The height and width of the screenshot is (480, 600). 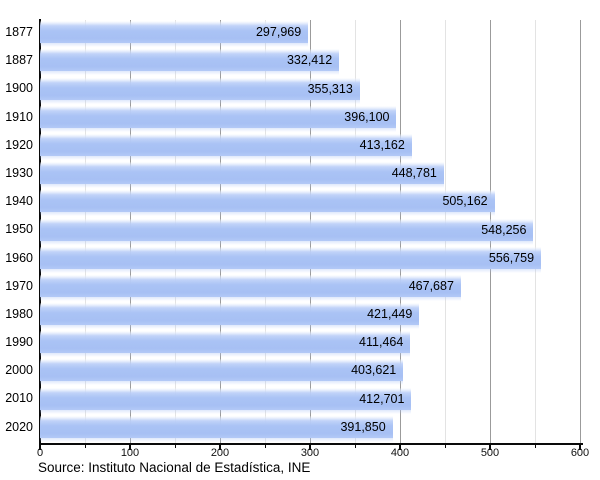 I want to click on bar-value-label: 332,412, so click(x=309, y=60).